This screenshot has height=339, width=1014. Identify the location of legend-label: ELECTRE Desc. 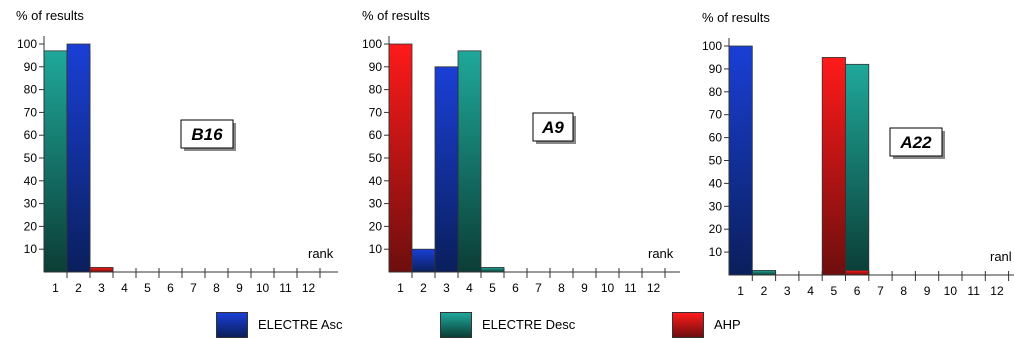
(529, 324).